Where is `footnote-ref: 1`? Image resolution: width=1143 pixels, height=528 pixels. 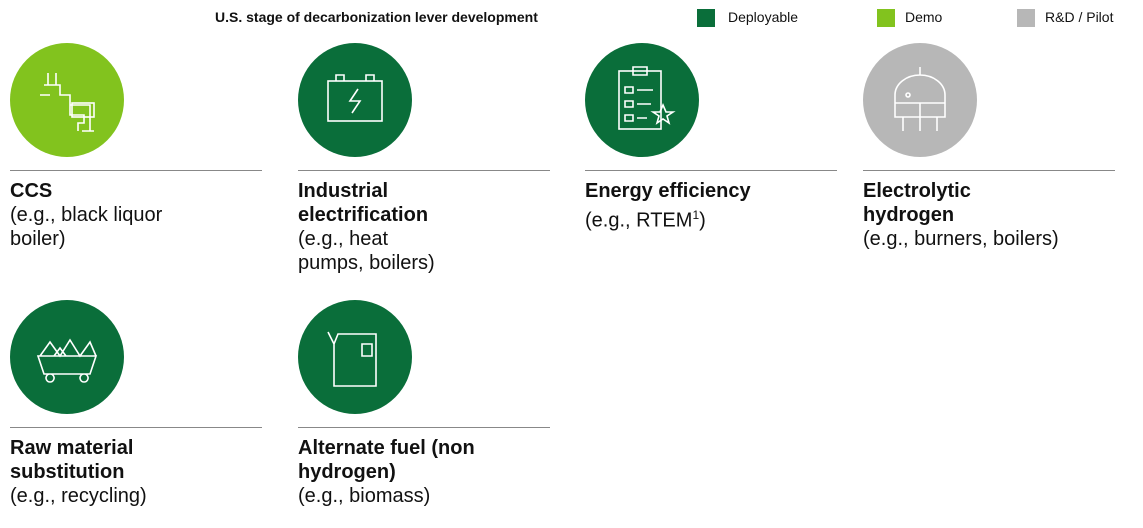
footnote-ref: 1 is located at coordinates (696, 215).